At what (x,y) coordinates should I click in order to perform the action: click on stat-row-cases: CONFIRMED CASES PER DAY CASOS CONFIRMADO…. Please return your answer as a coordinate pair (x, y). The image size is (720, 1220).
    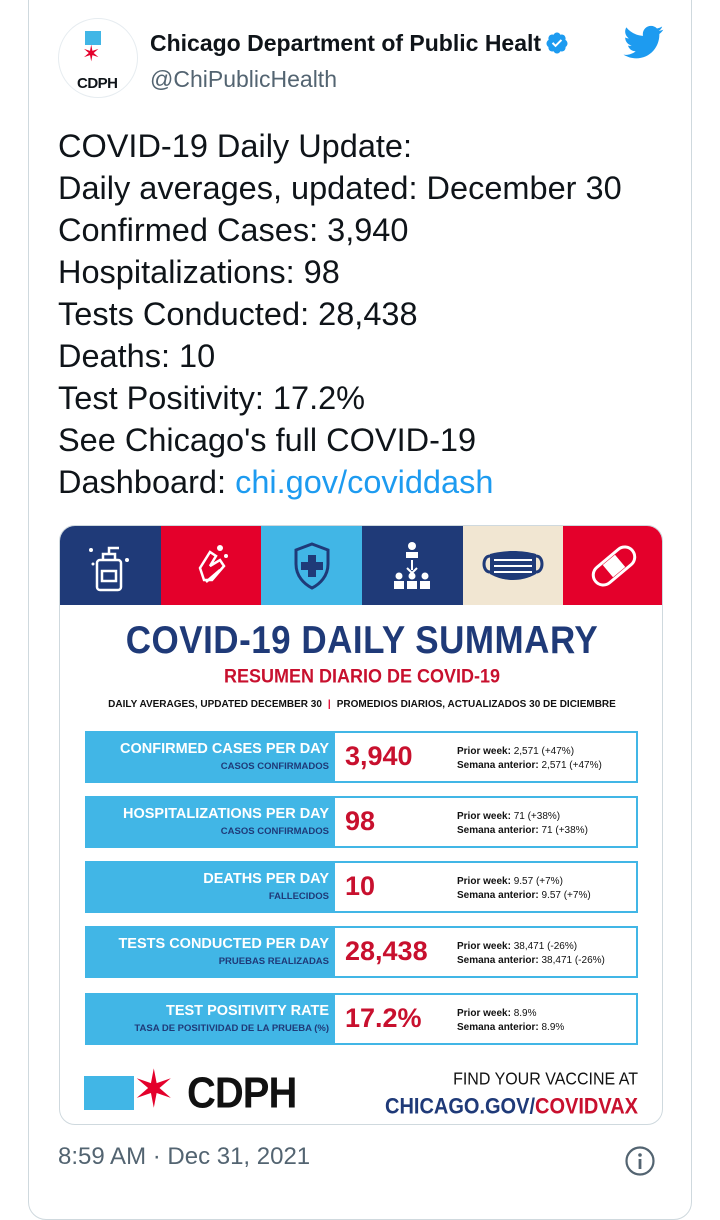
    Looking at the image, I should click on (361, 757).